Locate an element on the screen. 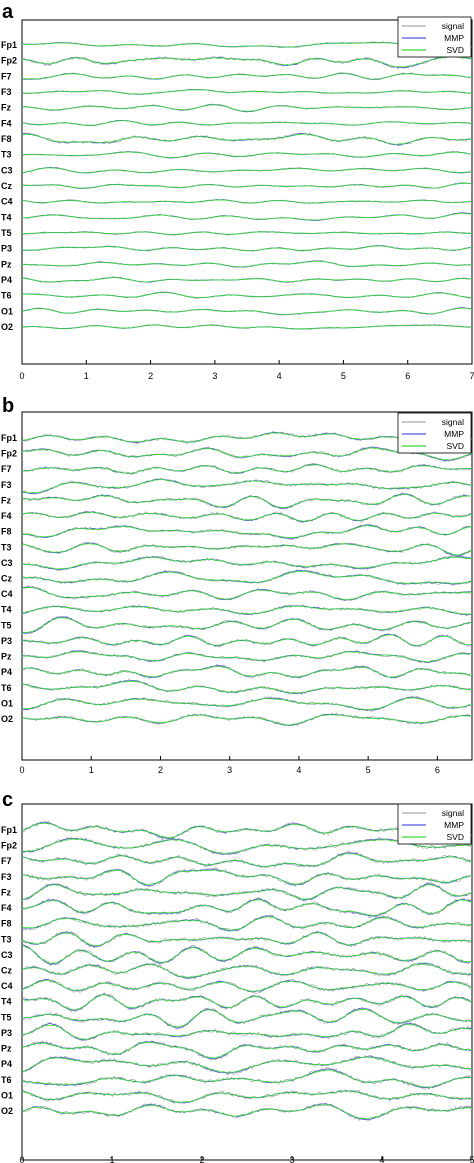 This screenshot has height=1163, width=474. channel-label-fp1: Fp1 is located at coordinates (9, 830).